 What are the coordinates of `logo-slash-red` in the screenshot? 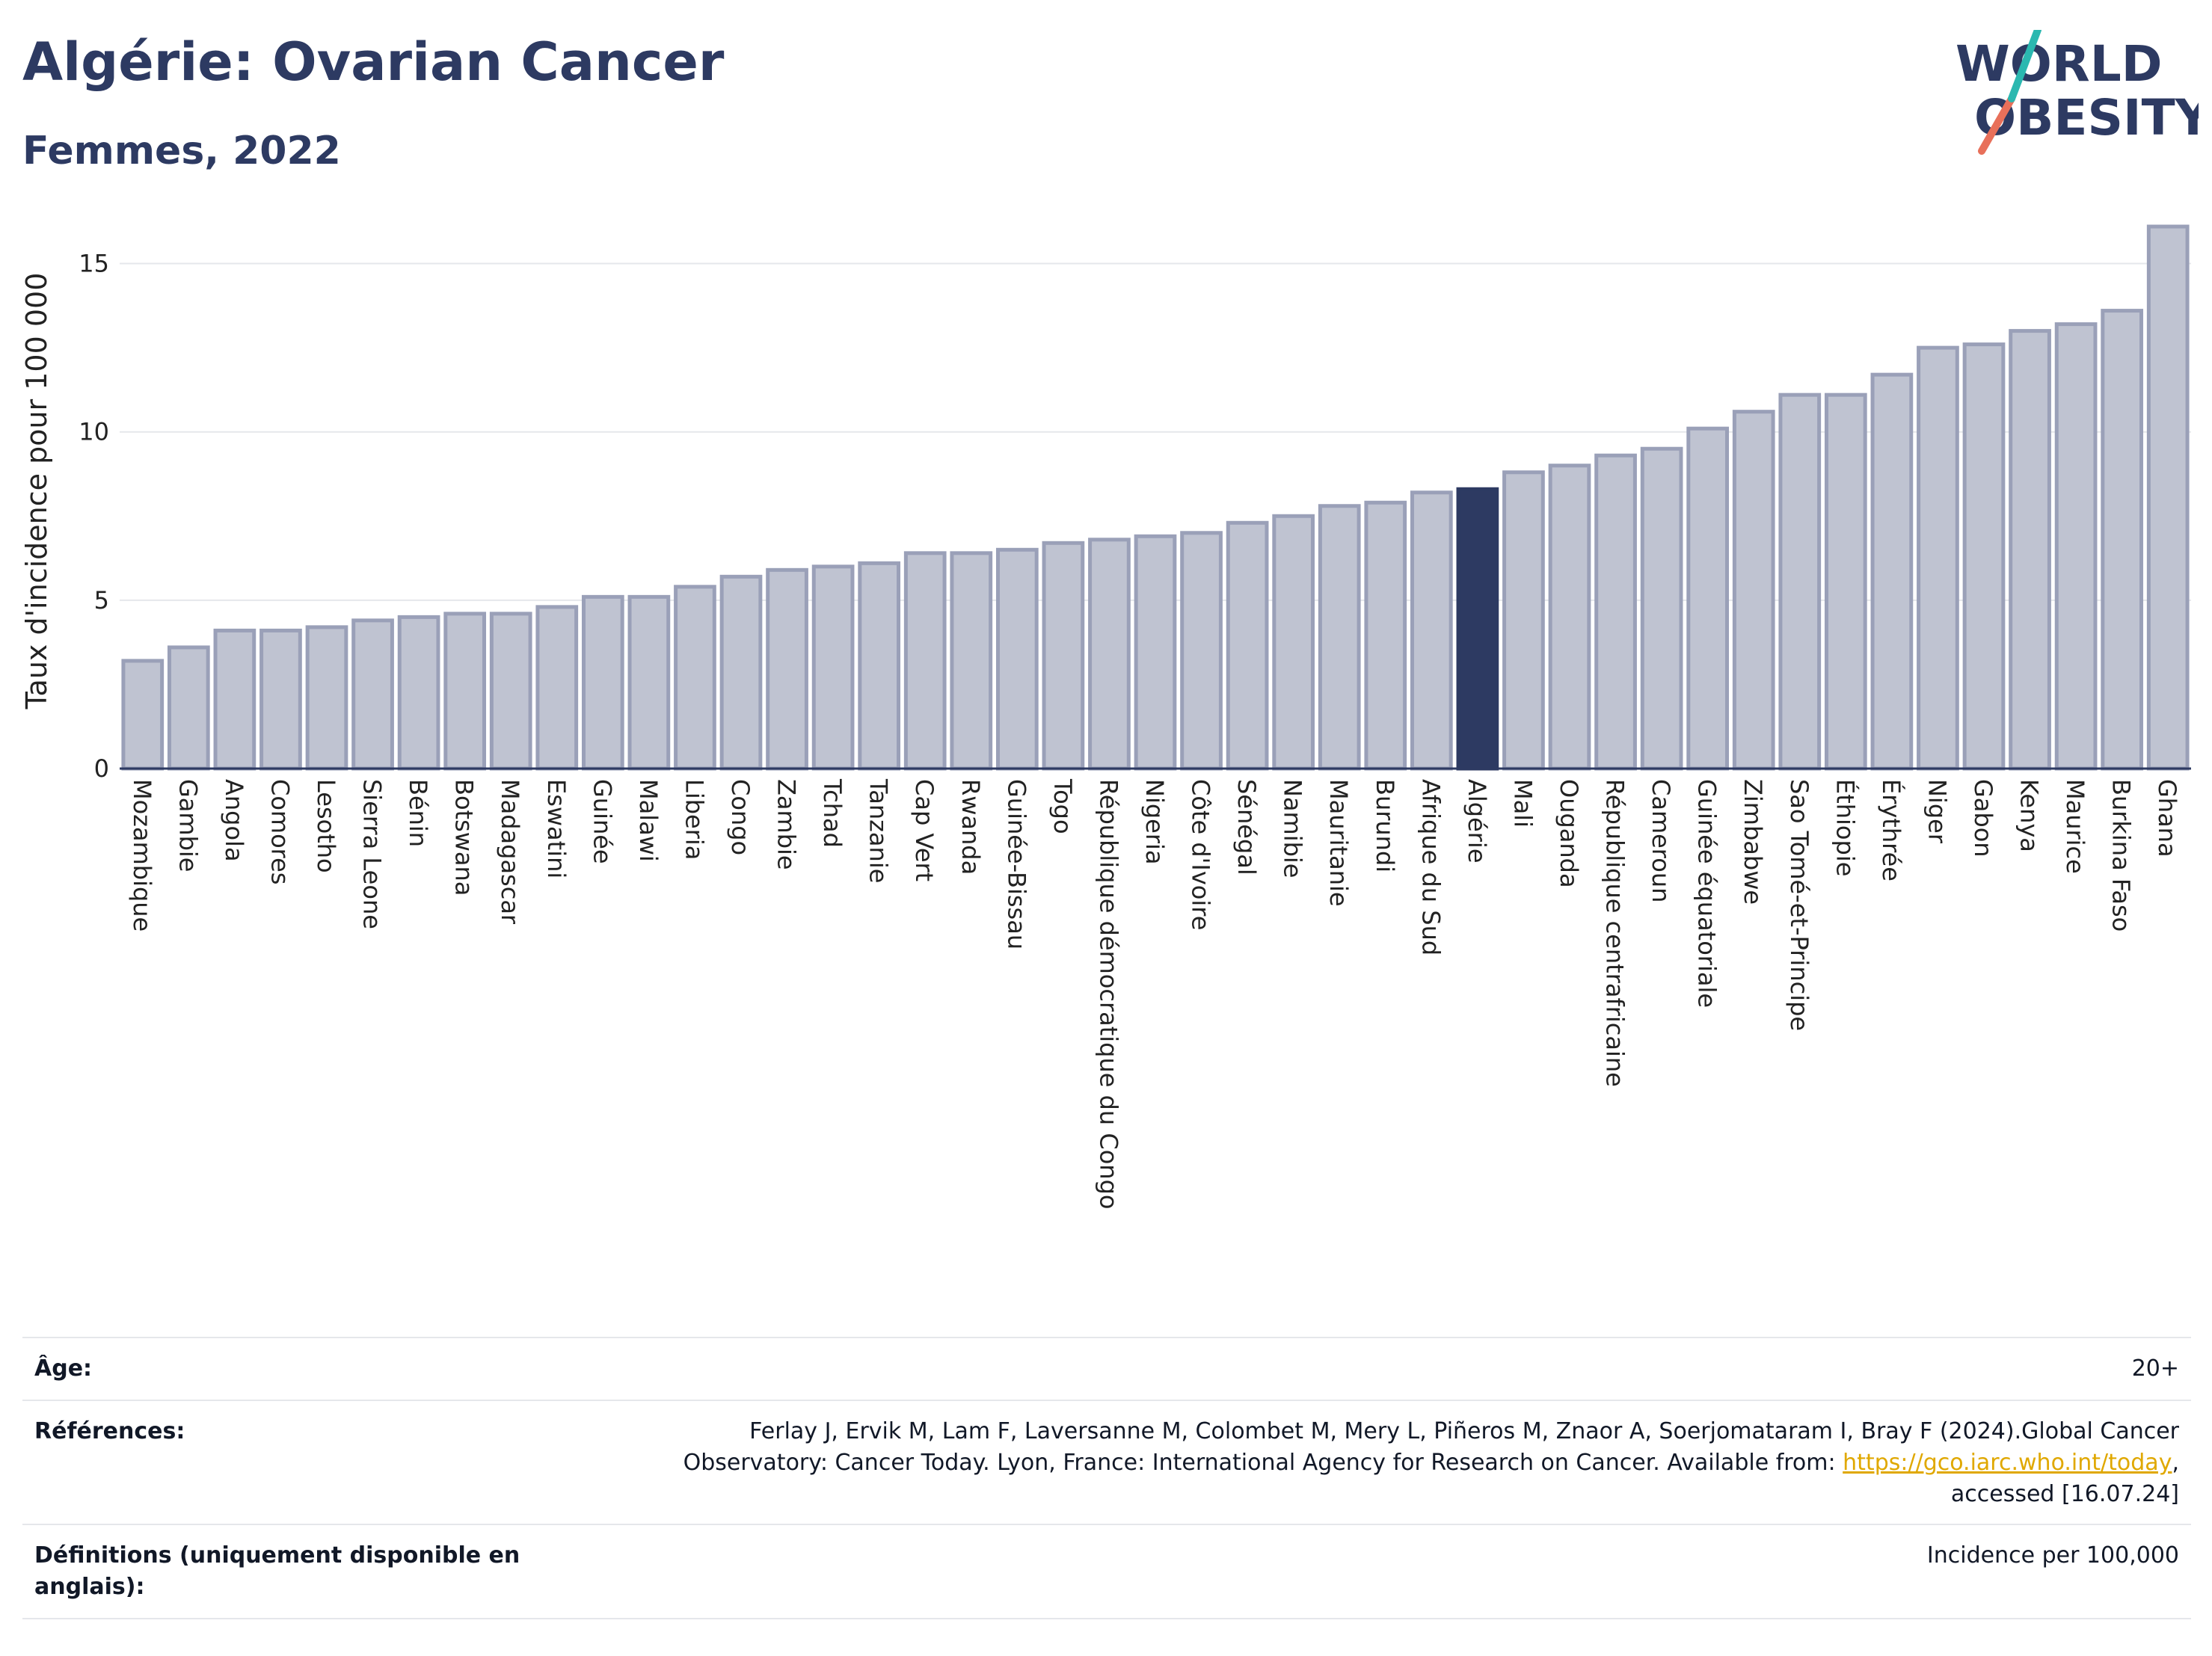 It's located at (1997, 125).